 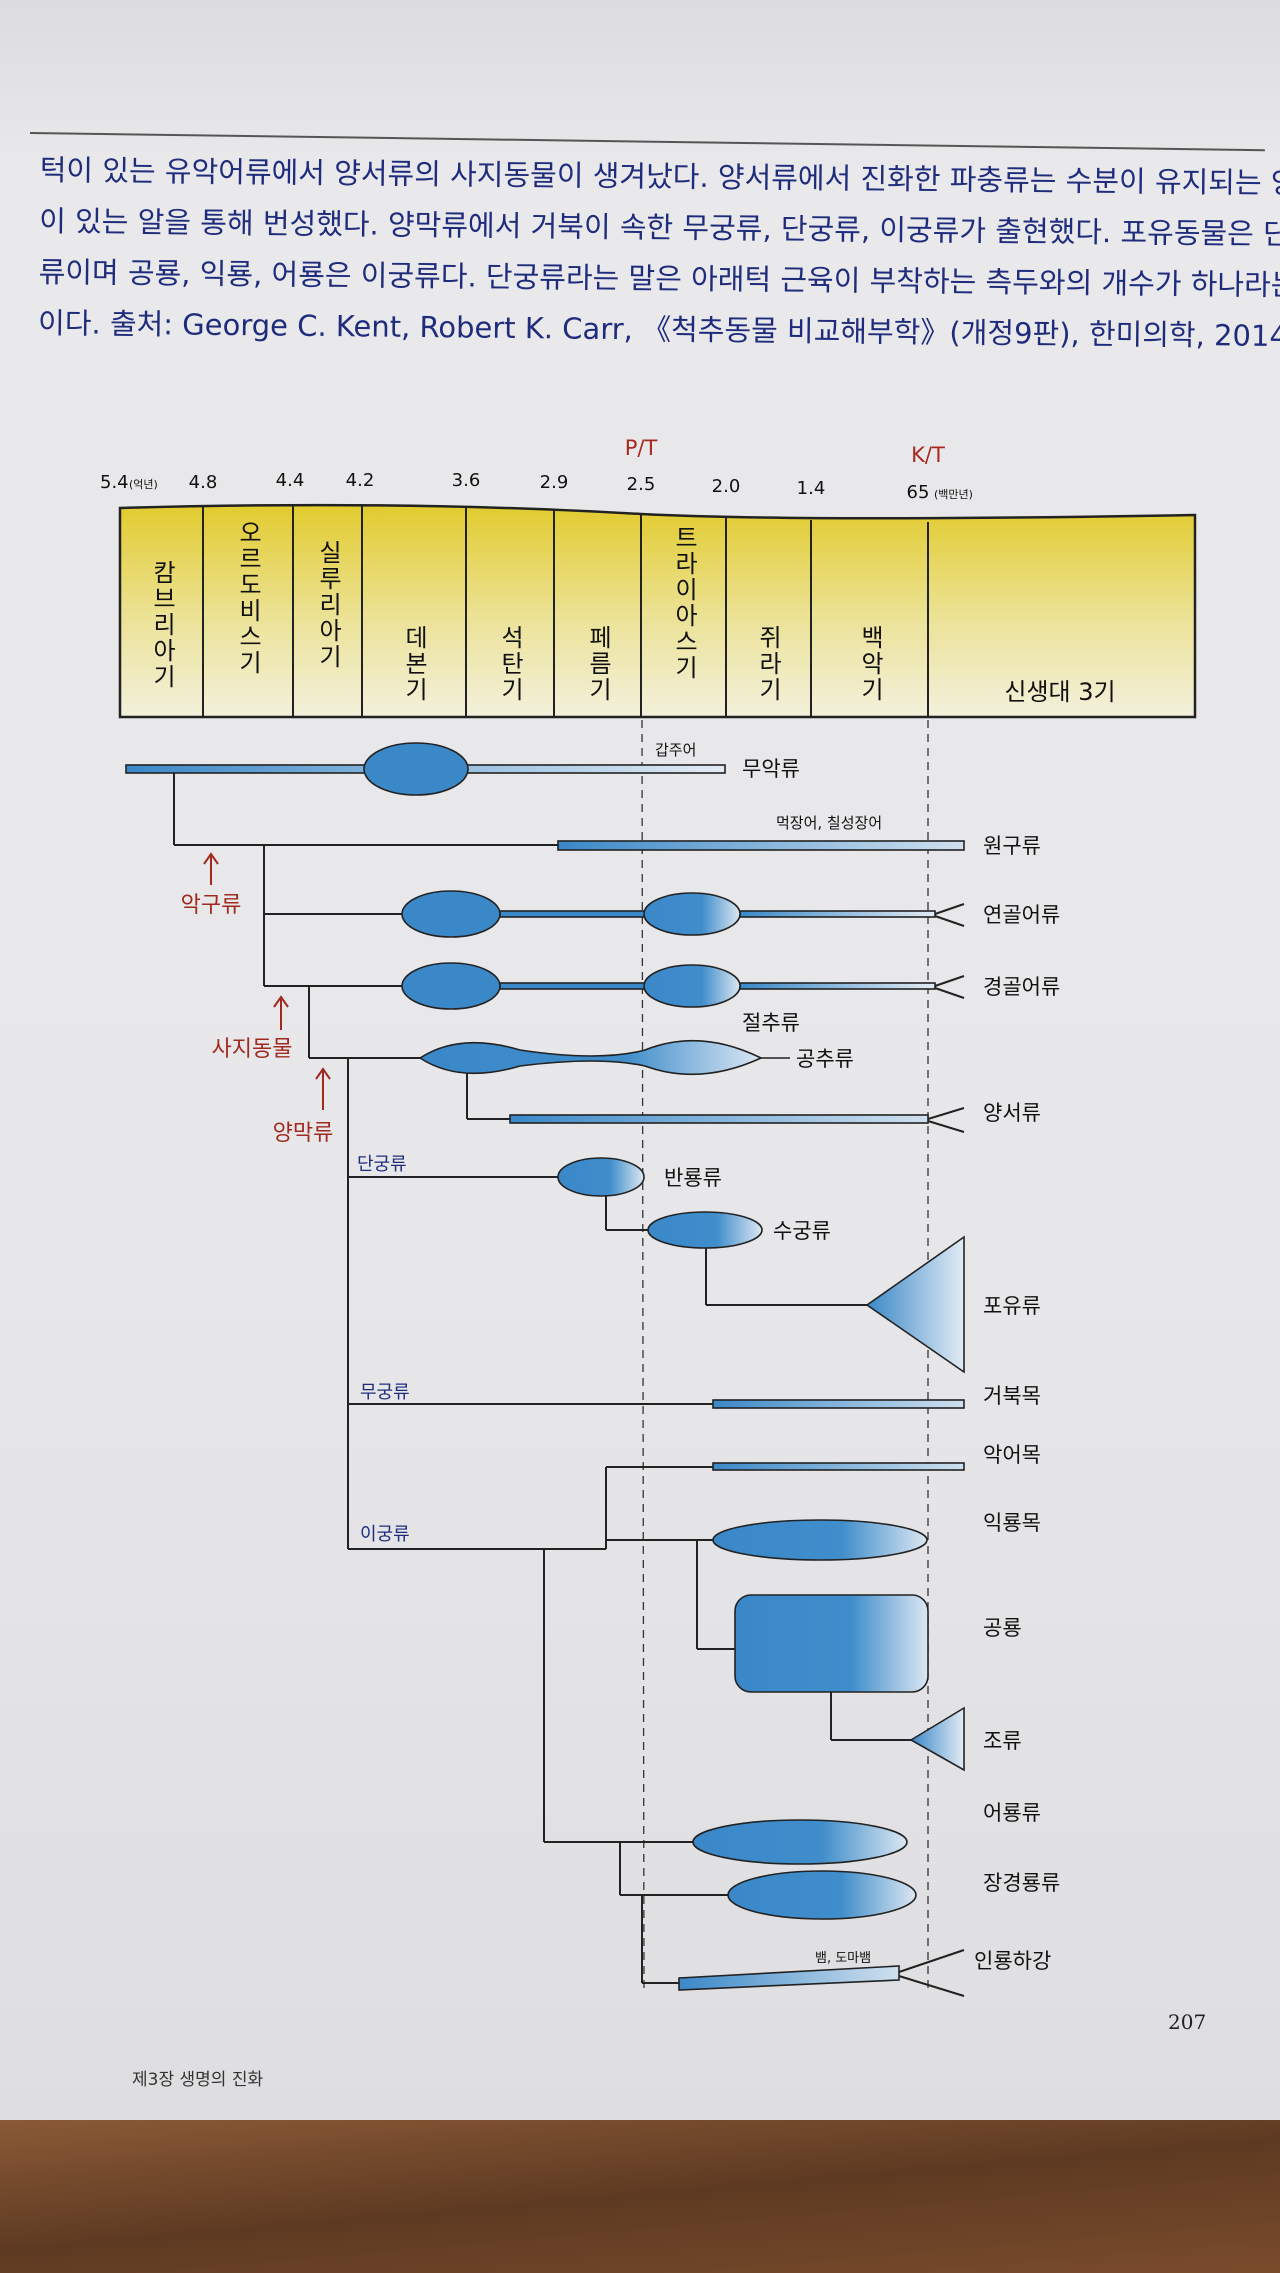 What do you see at coordinates (1021, 1883) in the screenshot?
I see `label-plesiosauria: 장경룡류` at bounding box center [1021, 1883].